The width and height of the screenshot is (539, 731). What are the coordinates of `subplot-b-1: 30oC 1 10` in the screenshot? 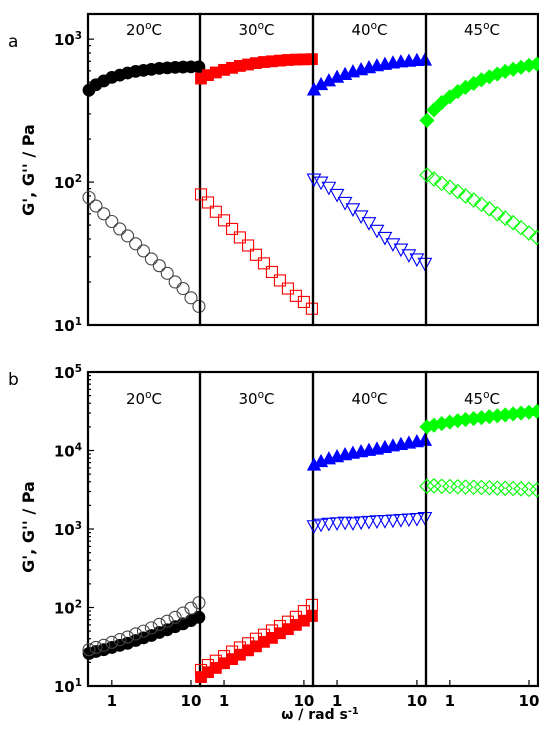 It's located at (256, 540).